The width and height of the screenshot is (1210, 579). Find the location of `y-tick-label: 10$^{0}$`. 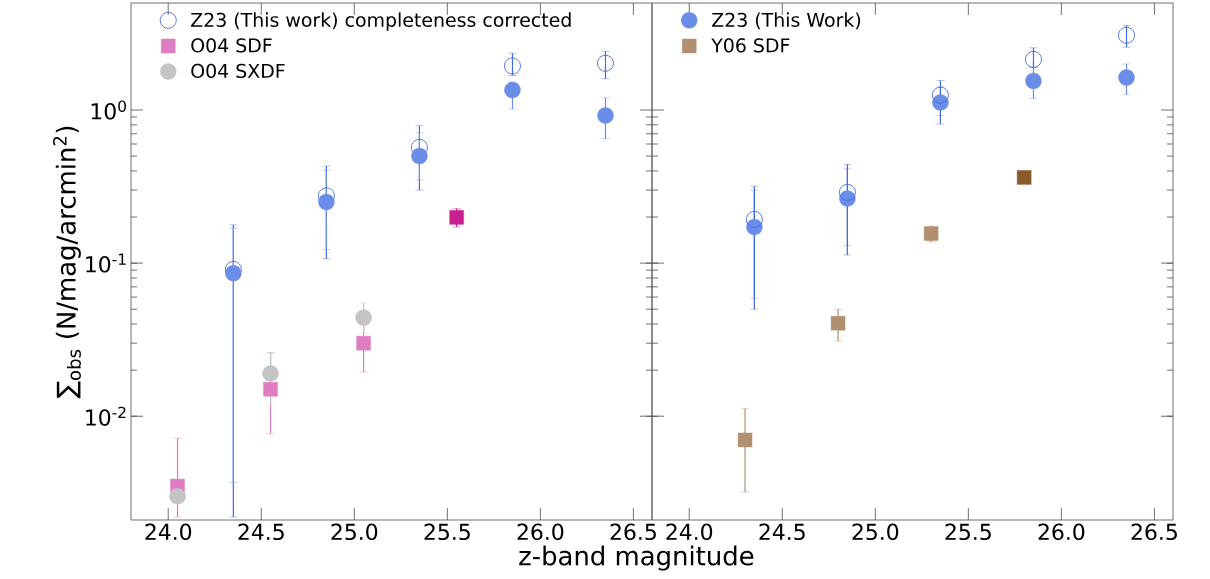

y-tick-label: 10$^{0}$ is located at coordinates (108, 110).